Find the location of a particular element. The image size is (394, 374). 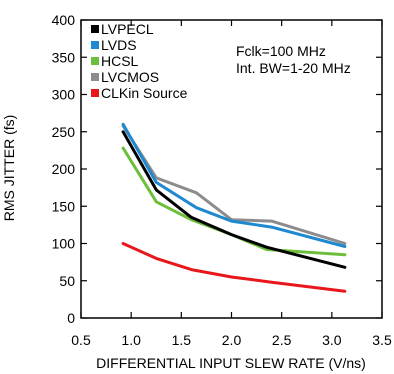

x-tick-label: 3.5 is located at coordinates (382, 340).